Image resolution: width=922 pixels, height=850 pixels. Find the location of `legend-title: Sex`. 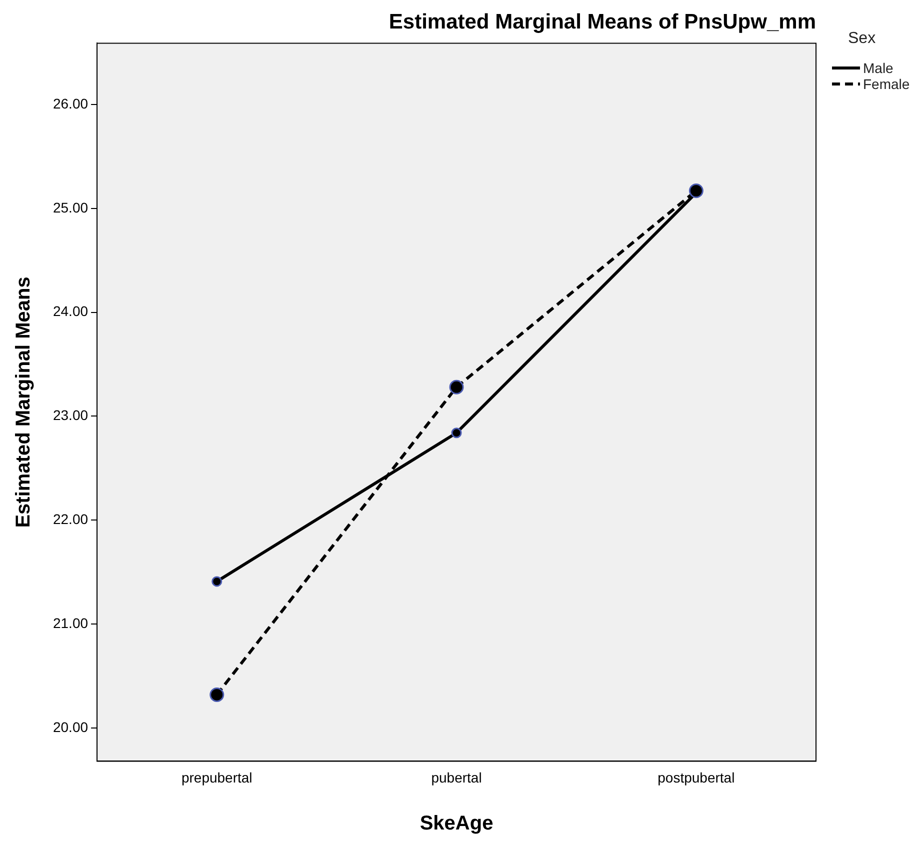

legend-title: Sex is located at coordinates (862, 39).